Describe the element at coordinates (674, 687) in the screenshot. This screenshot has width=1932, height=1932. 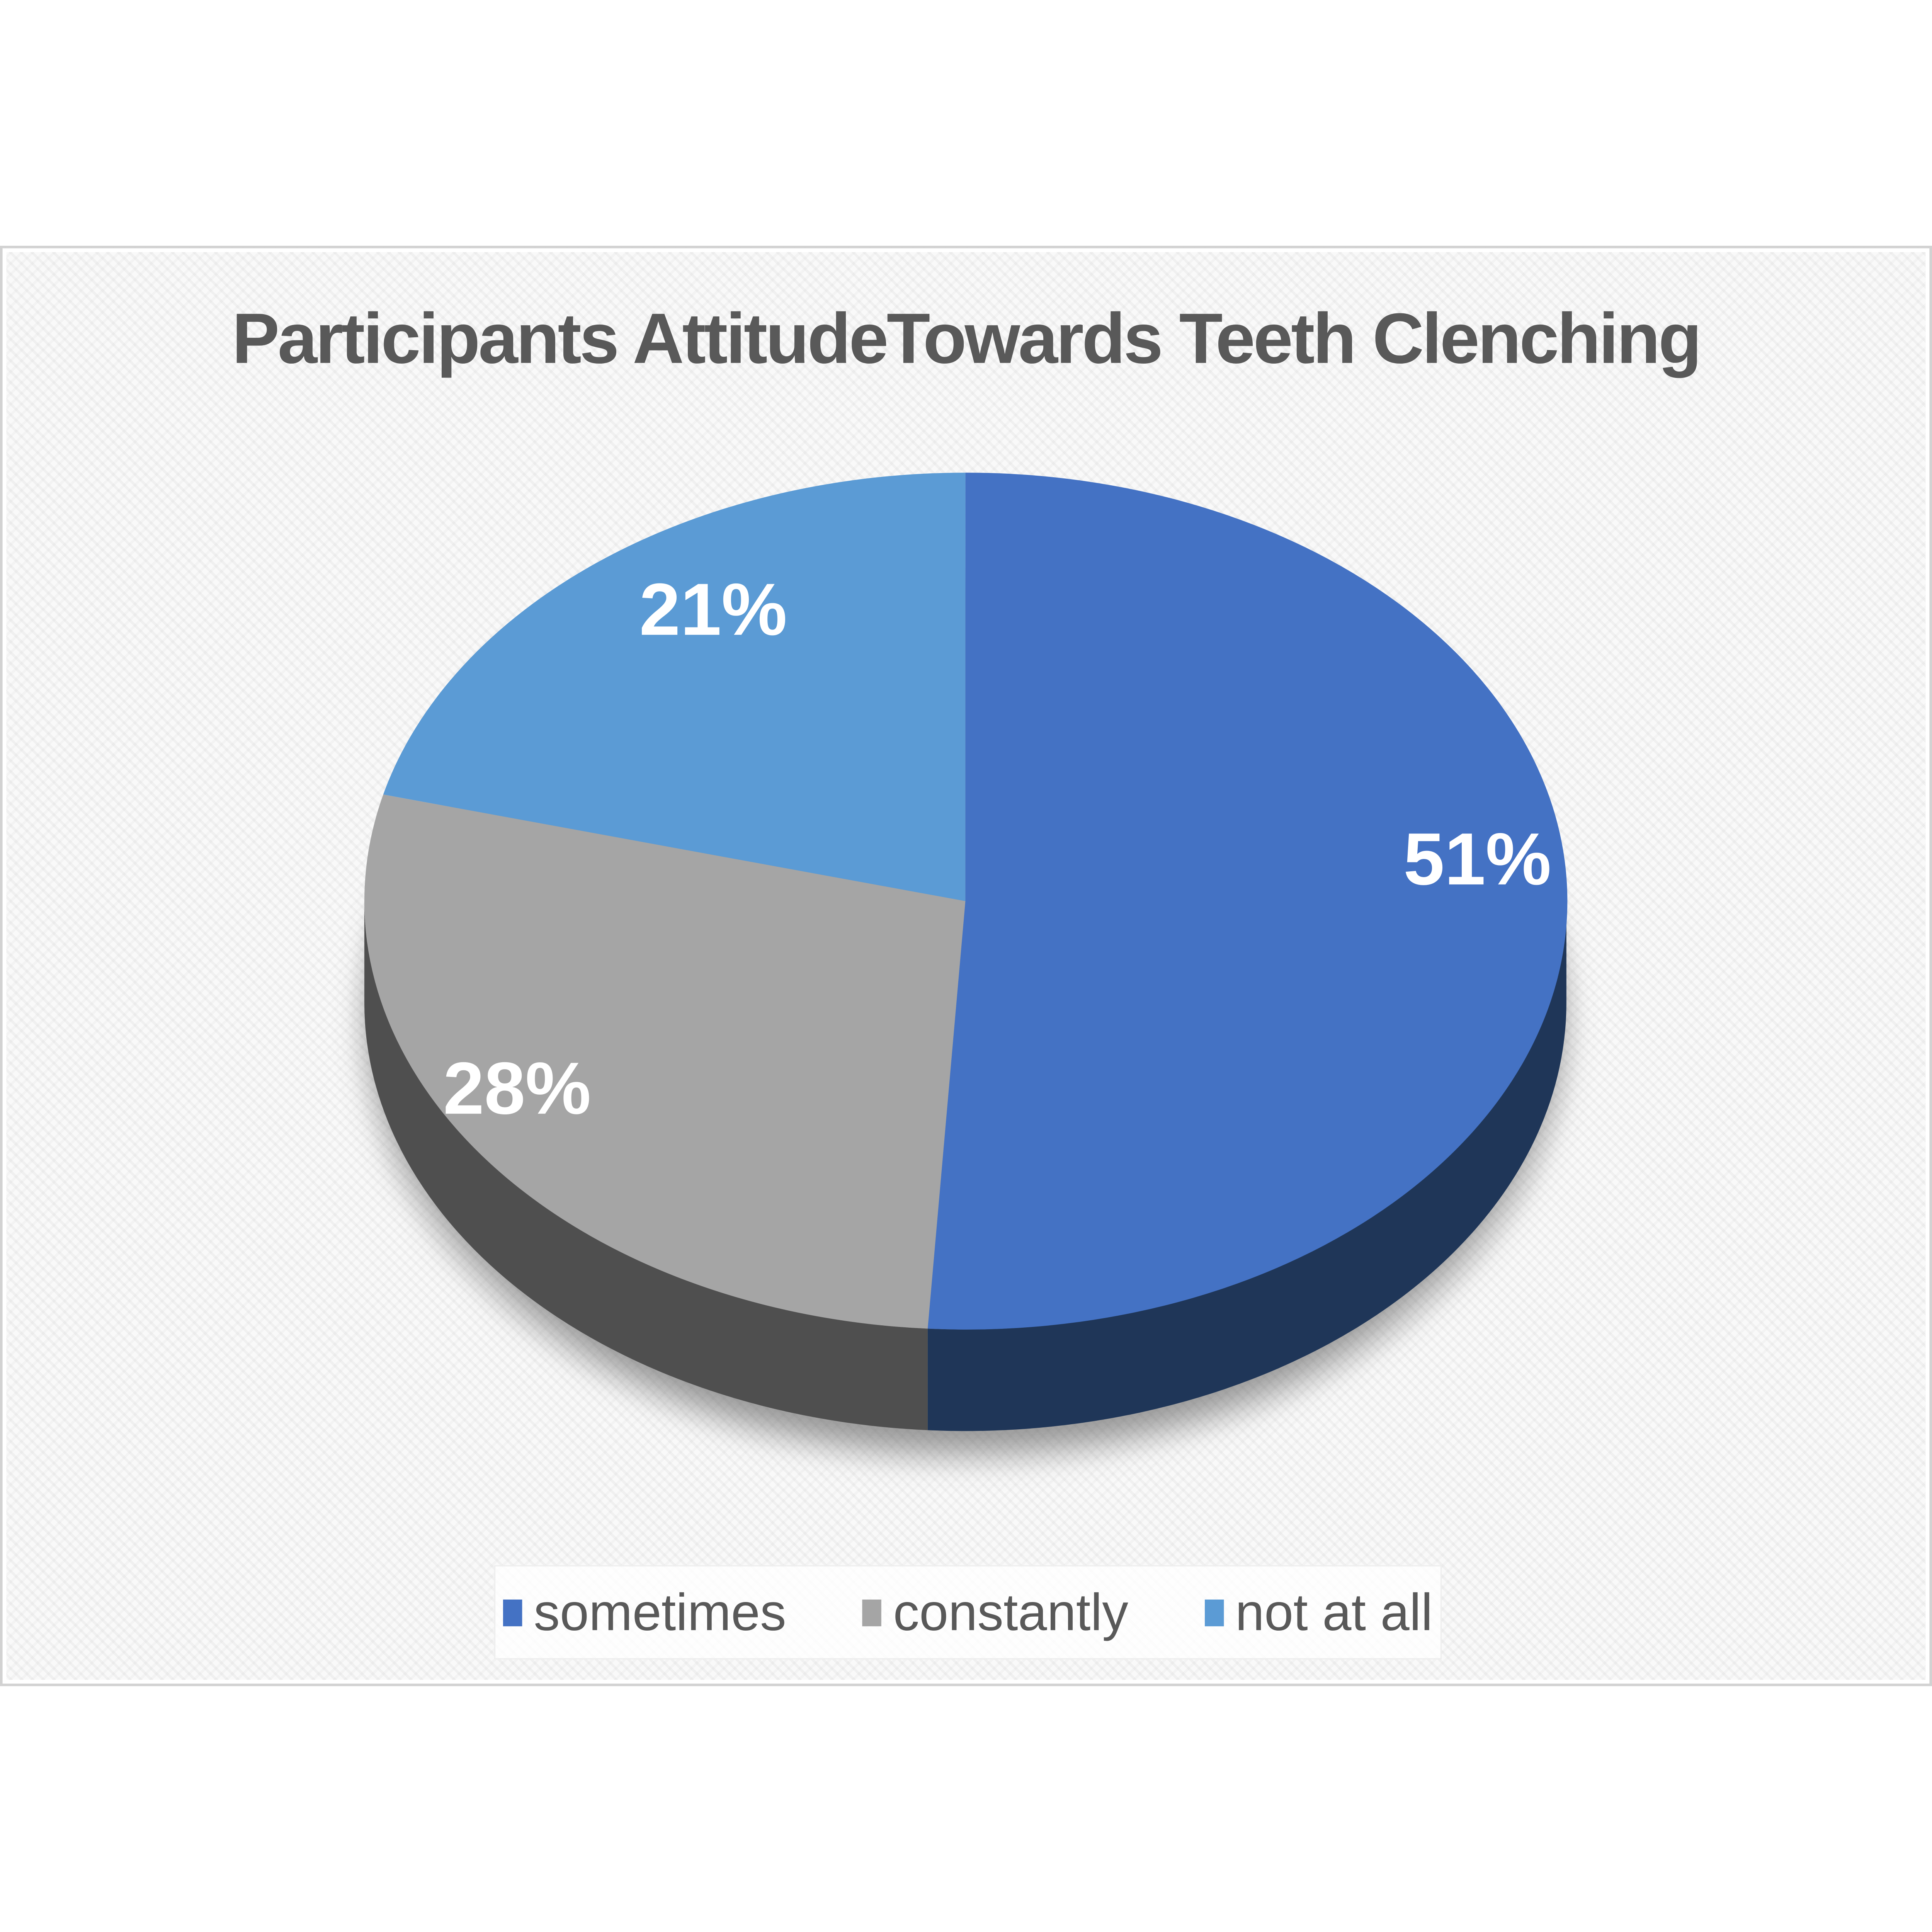
I see `pie-slice-not-at-all` at that location.